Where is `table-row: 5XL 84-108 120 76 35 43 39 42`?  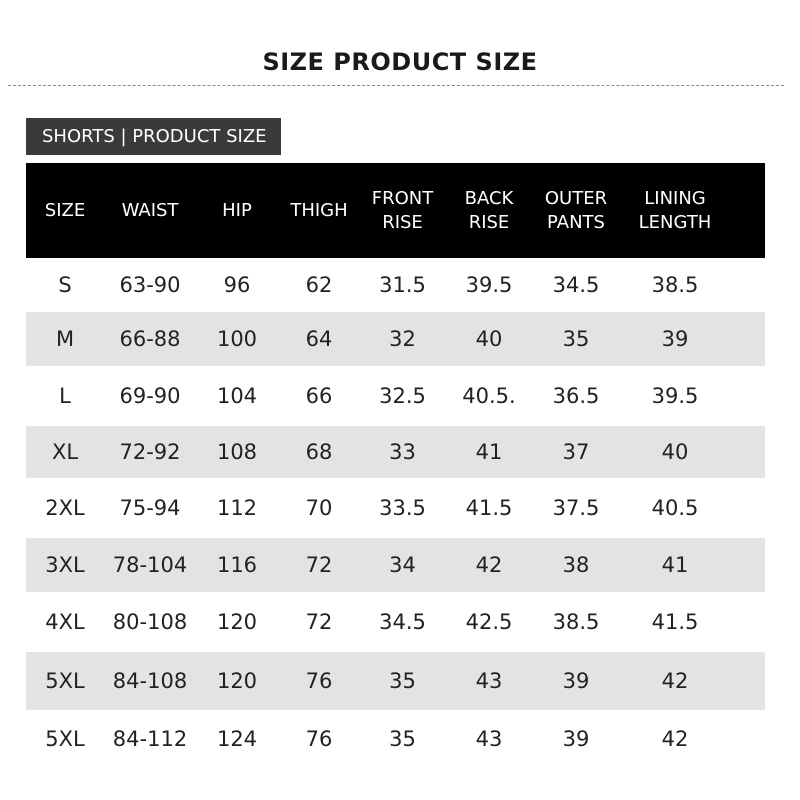 table-row: 5XL 84-108 120 76 35 43 39 42 is located at coordinates (395, 681).